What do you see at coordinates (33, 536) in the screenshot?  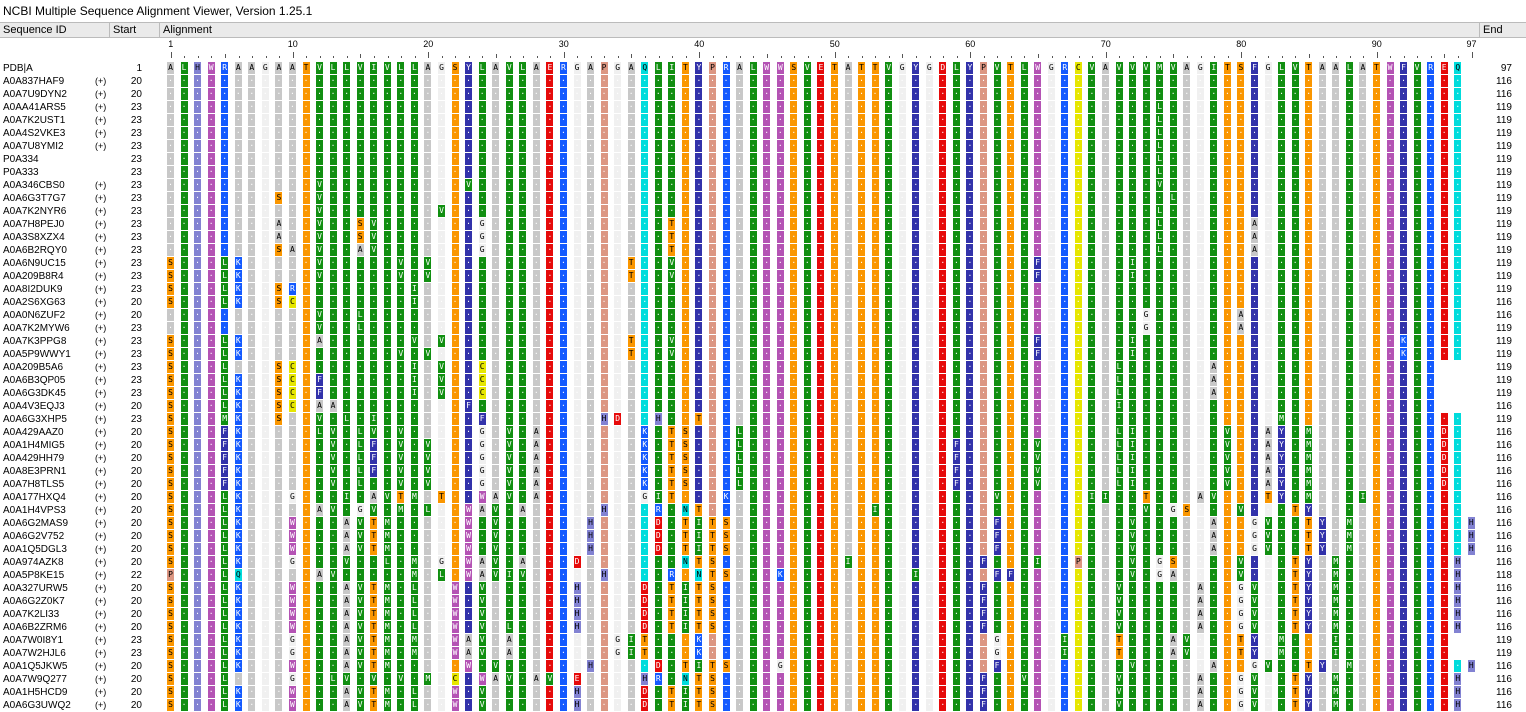 I see `sequence-id: A0A6G2V752` at bounding box center [33, 536].